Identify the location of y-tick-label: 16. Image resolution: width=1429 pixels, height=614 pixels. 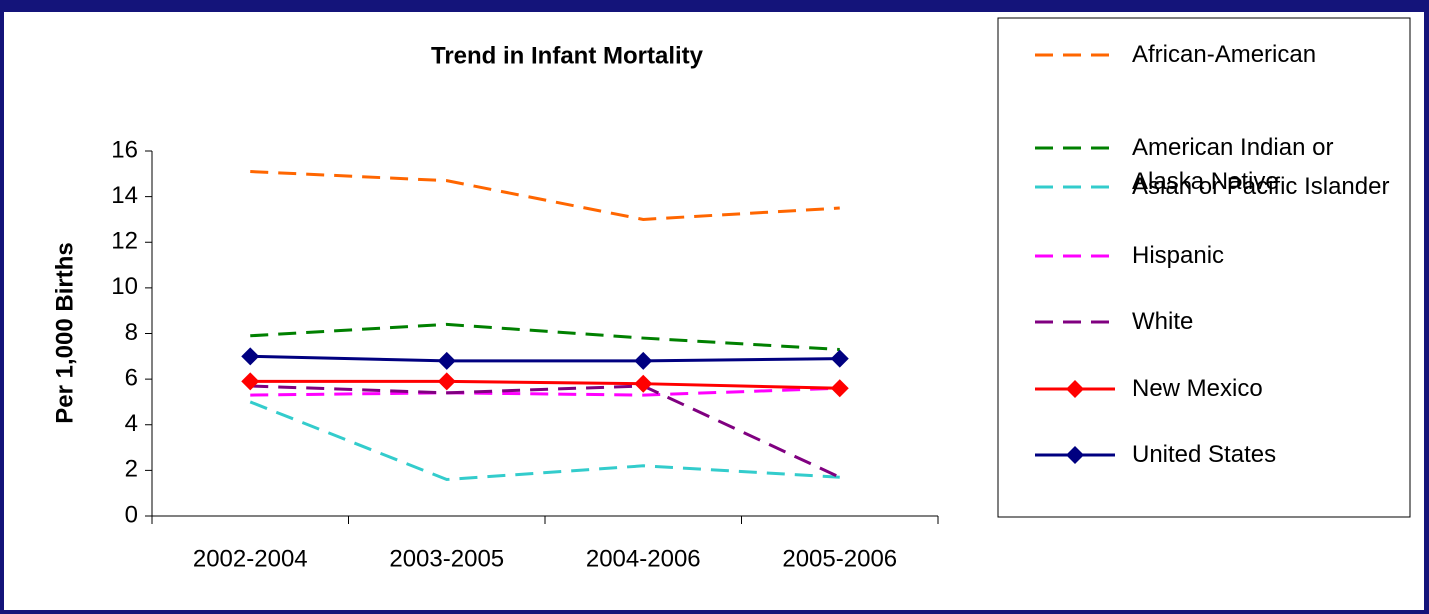
(124, 149).